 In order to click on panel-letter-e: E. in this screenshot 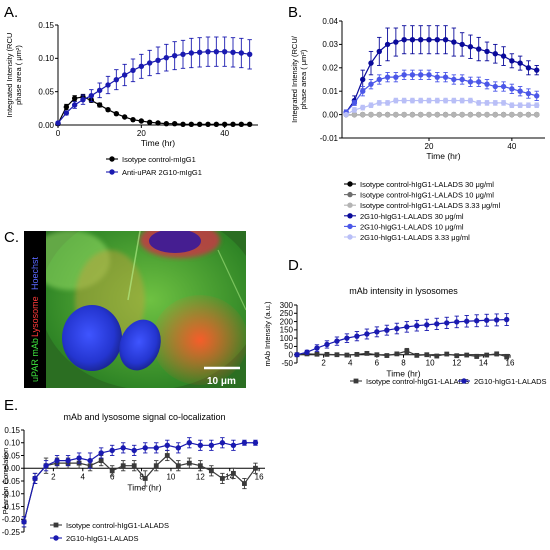, I will do `click(11, 405)`.